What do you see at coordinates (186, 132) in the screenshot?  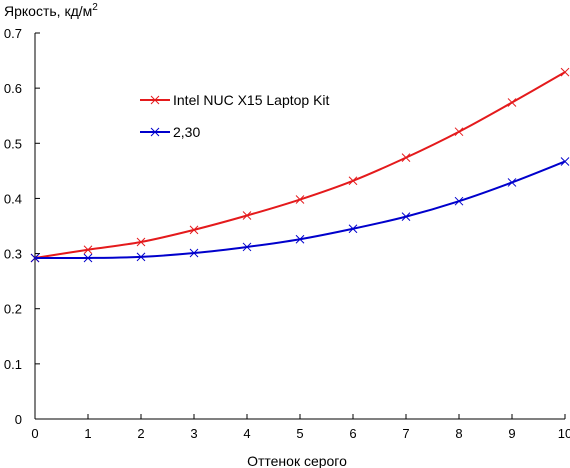 I see `legend-label: 2,30` at bounding box center [186, 132].